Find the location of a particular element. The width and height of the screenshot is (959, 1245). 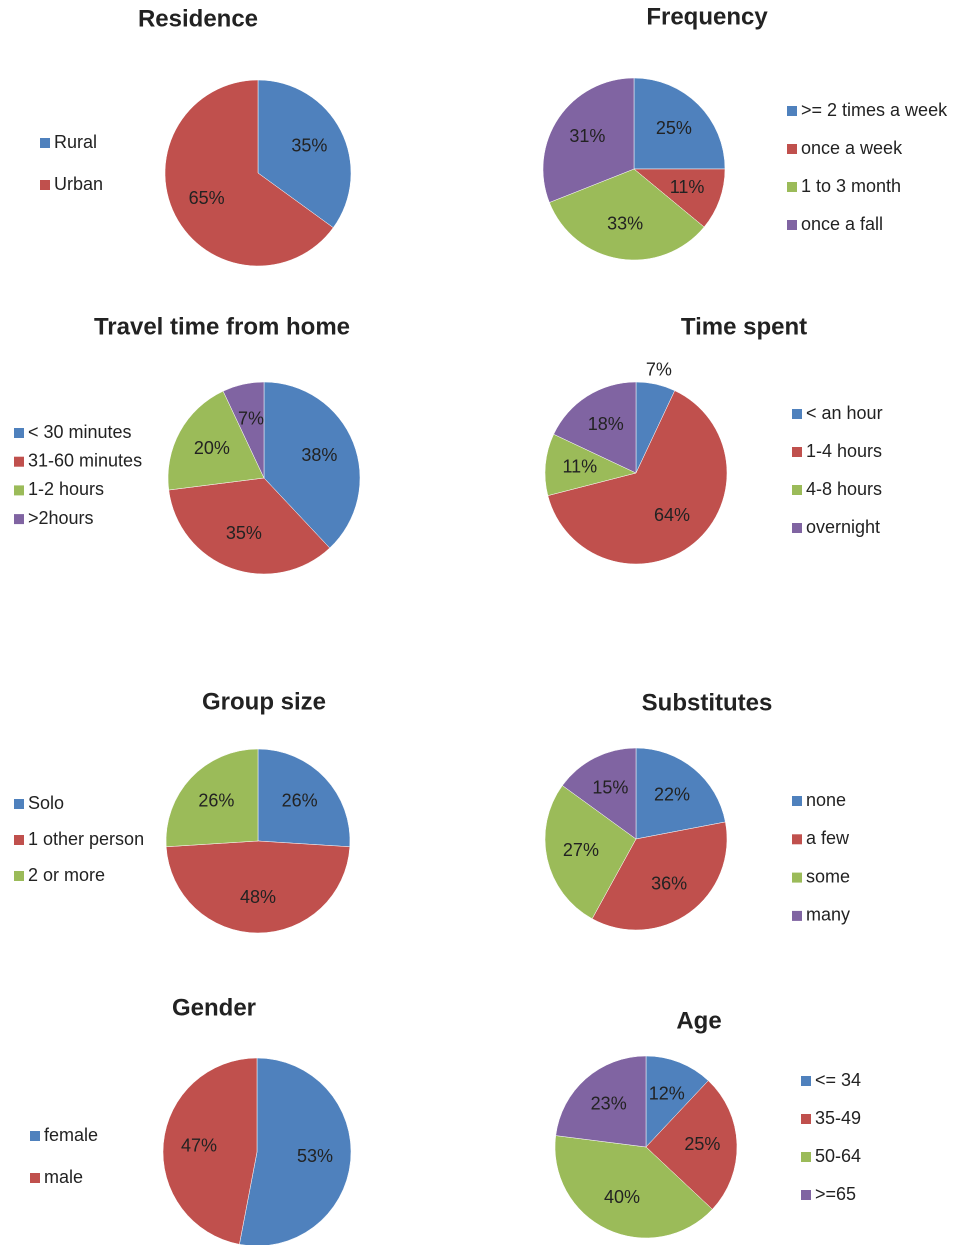

legend-label: overnight is located at coordinates (843, 527).